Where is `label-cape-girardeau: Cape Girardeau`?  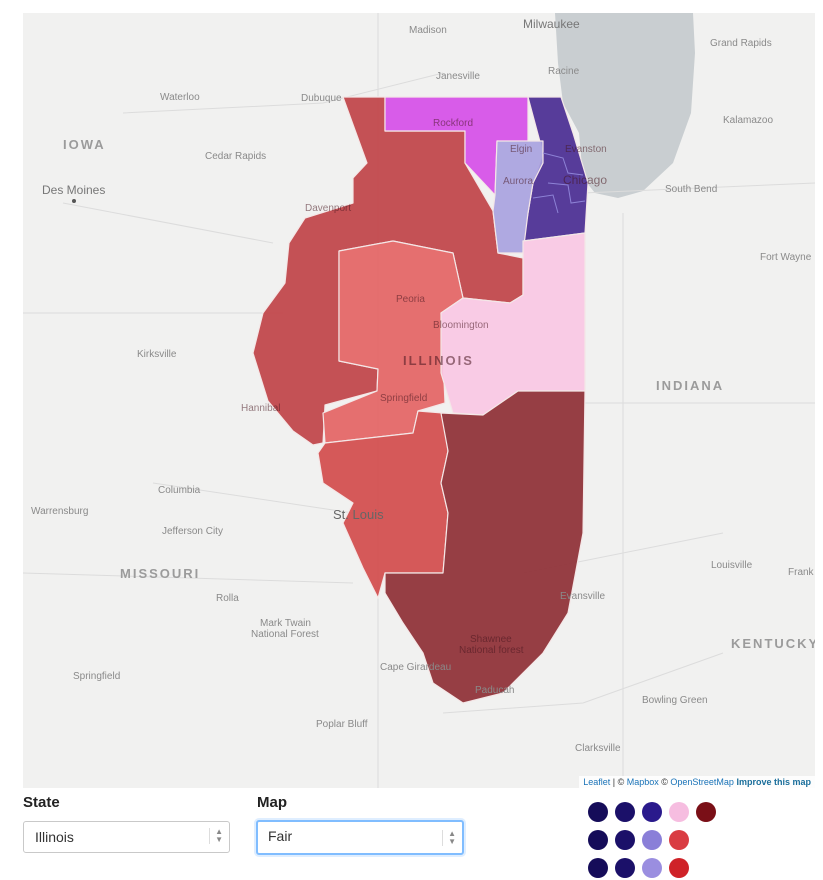 label-cape-girardeau: Cape Girardeau is located at coordinates (416, 667).